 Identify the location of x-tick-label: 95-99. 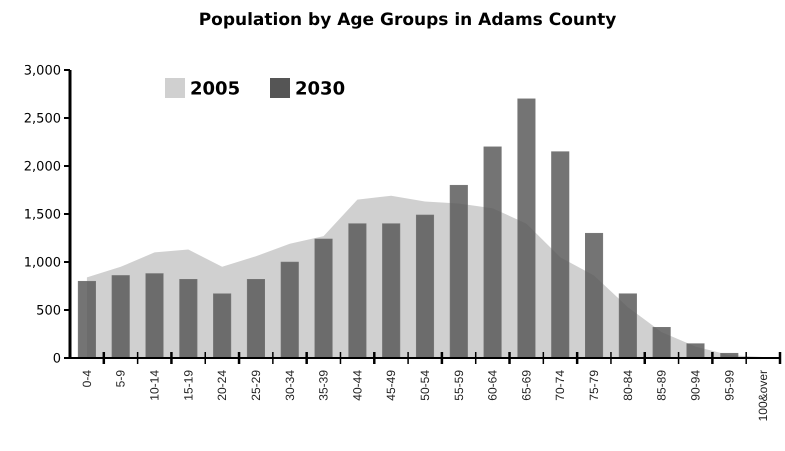
(729, 385).